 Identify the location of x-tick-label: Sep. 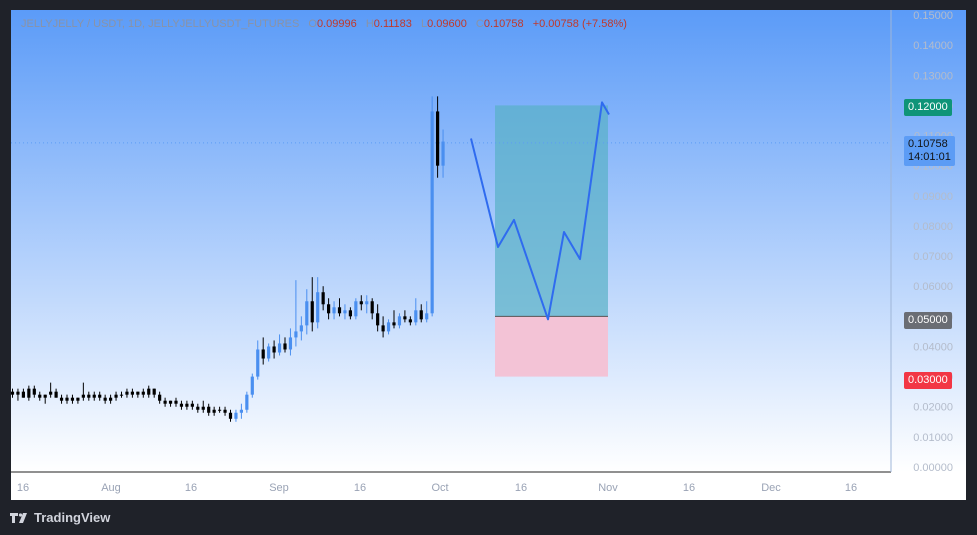
(279, 488).